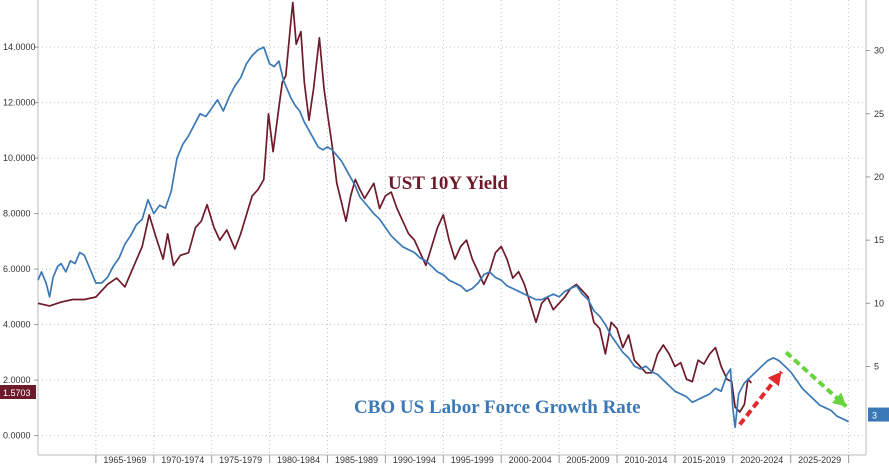 This screenshot has height=470, width=889. Describe the element at coordinates (530, 460) in the screenshot. I see `x-tick-label: 2000-2004` at that location.